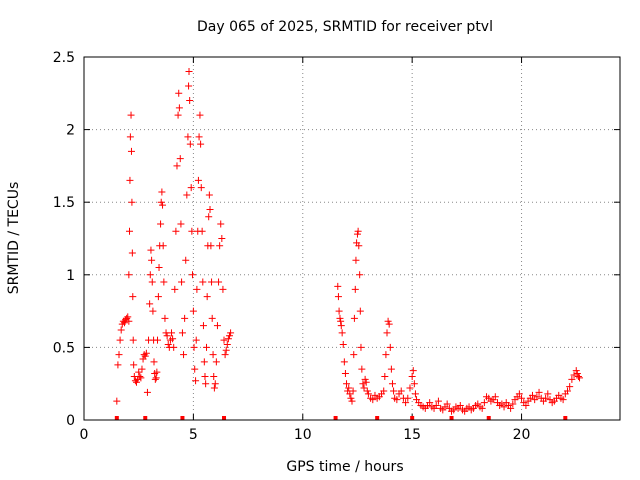  I want to click on x-tick-label: 0, so click(84, 435).